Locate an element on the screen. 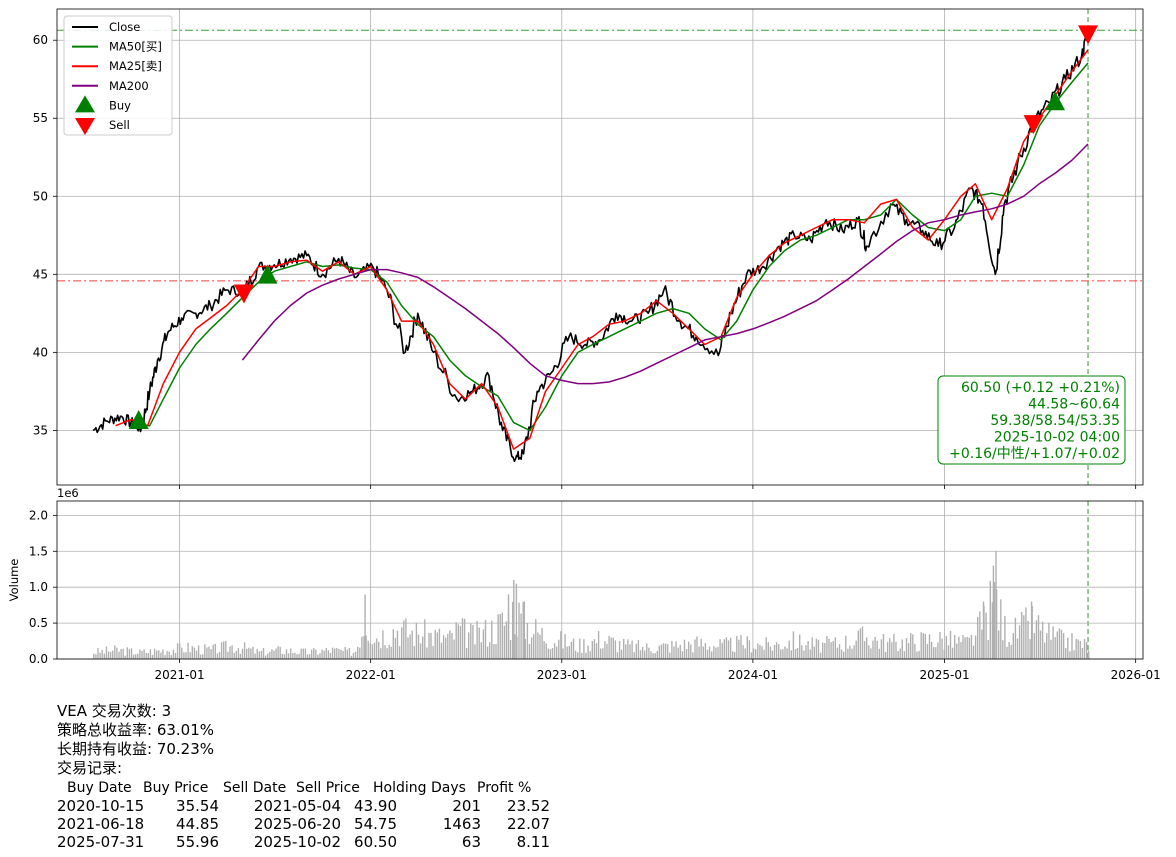  legend-label: MA25[卖] is located at coordinates (135, 66).